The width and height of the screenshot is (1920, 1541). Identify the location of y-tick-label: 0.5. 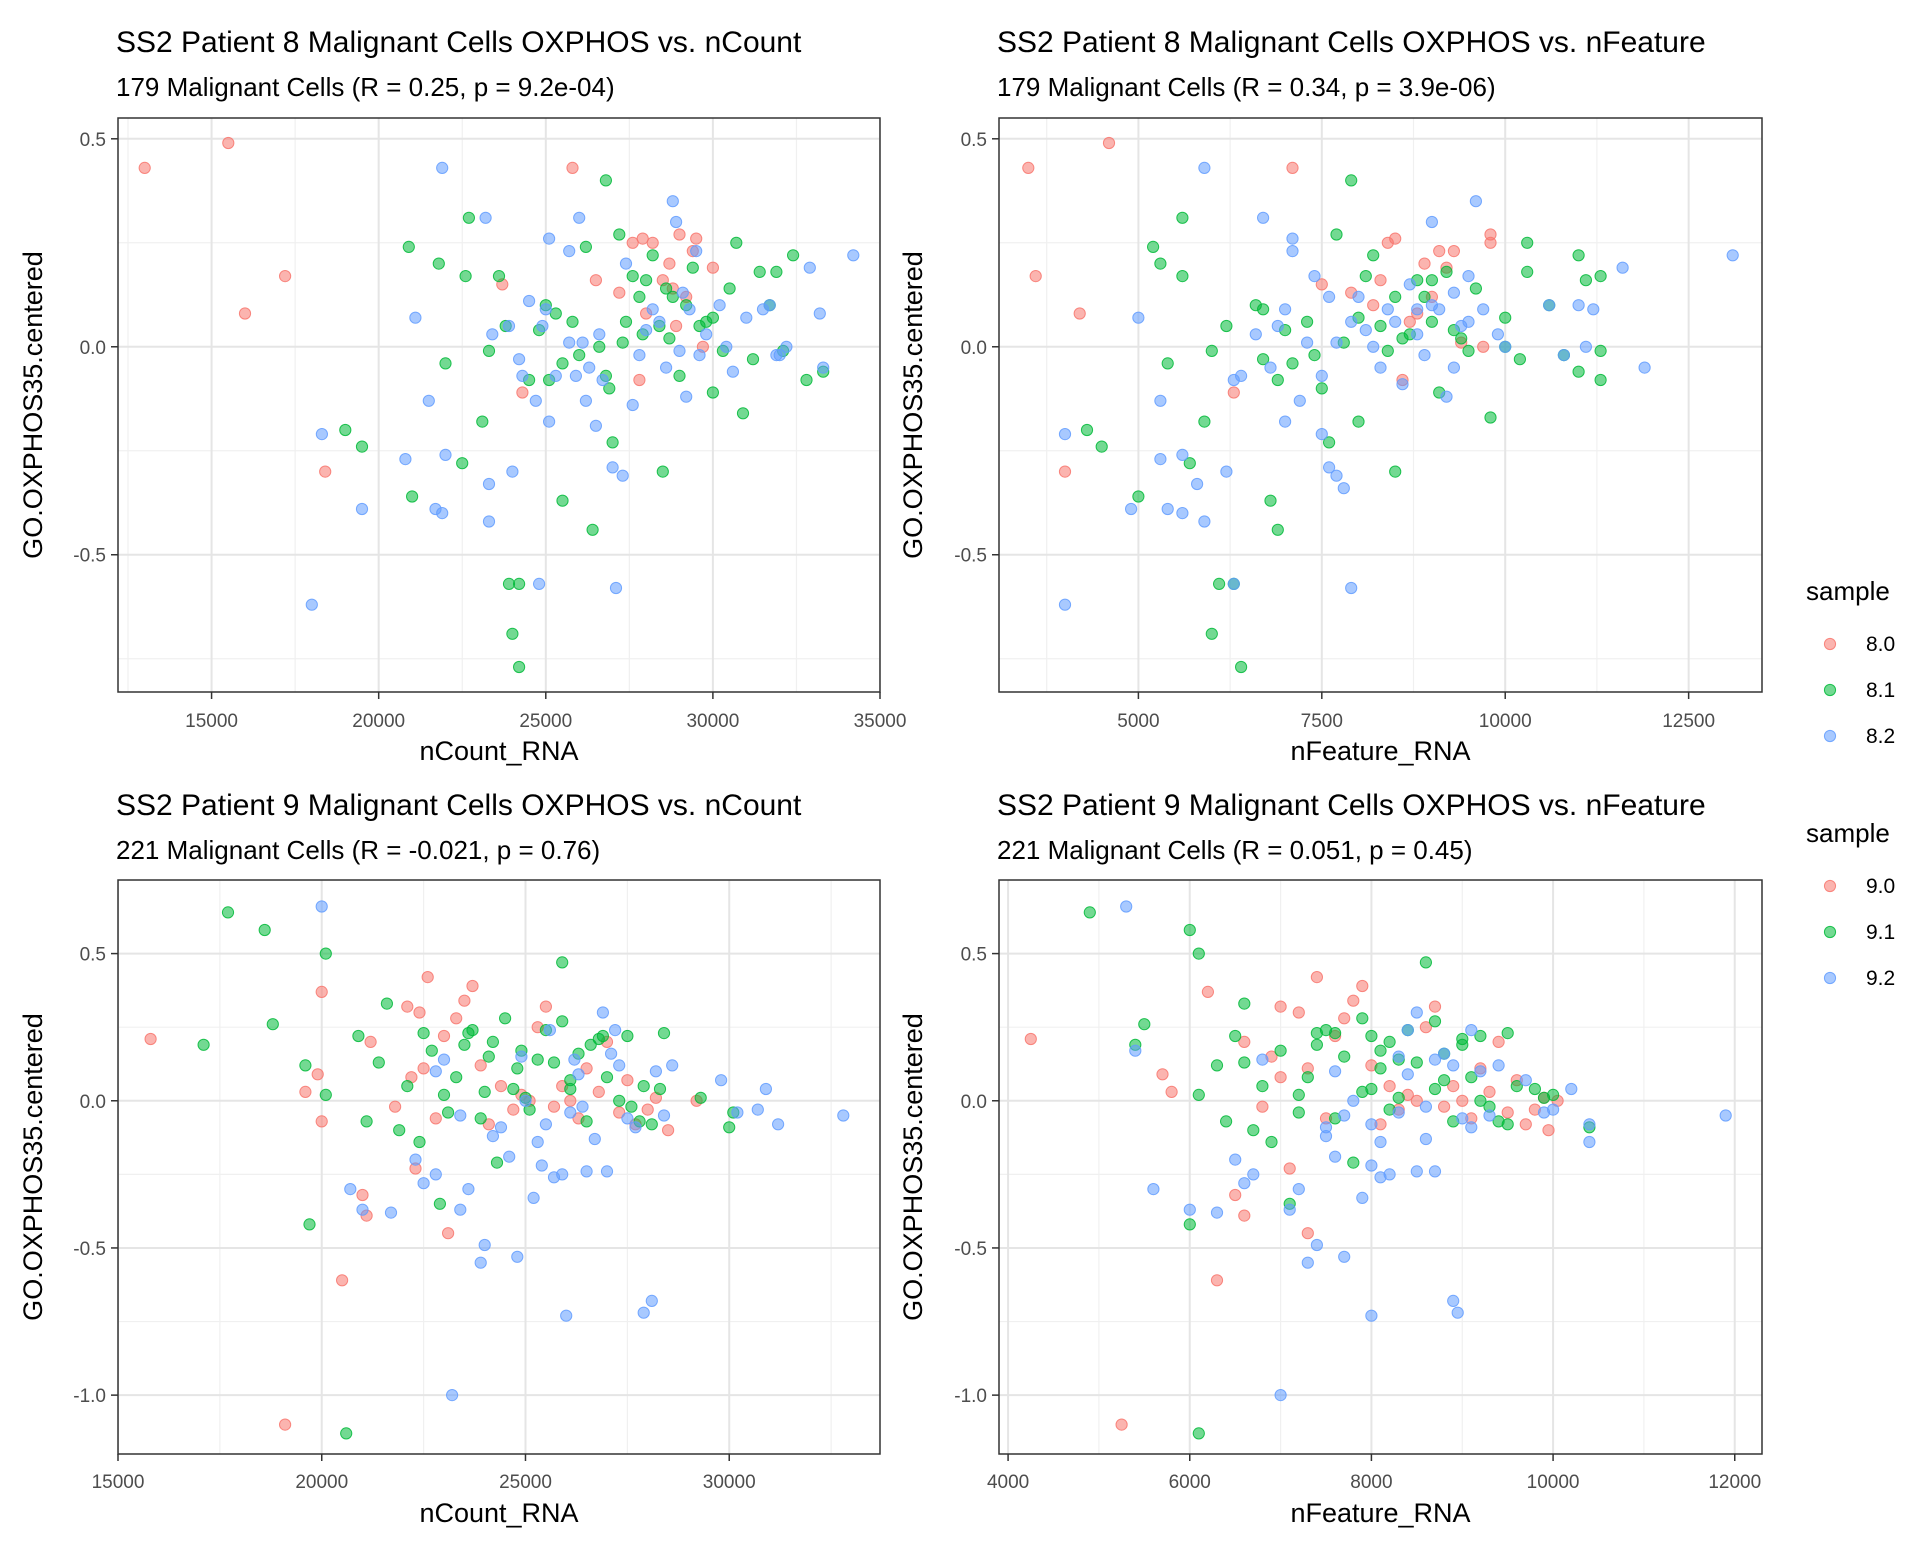
(93, 140).